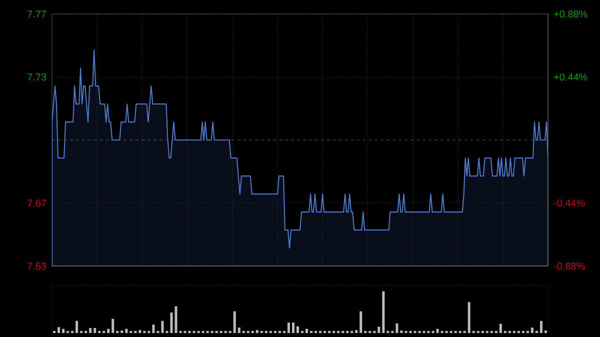 The image size is (600, 337). Describe the element at coordinates (571, 14) in the screenshot. I see `y2-tick-label: +0.88%` at that location.